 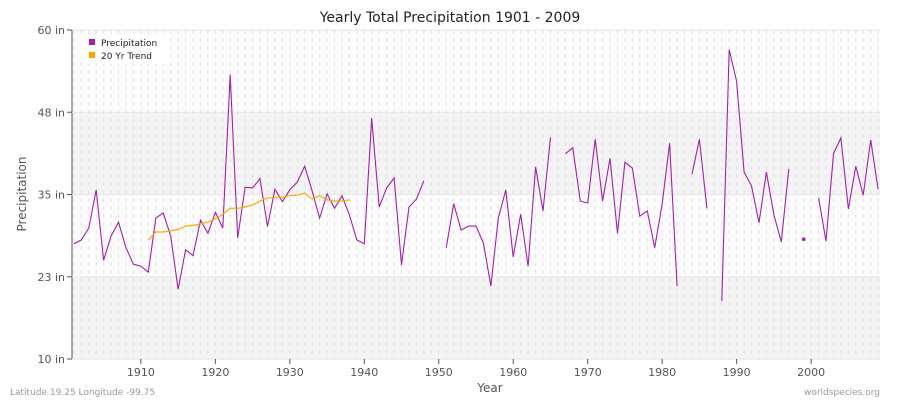 I want to click on legend-label-trend: 20 Yr Trend, so click(x=126, y=57).